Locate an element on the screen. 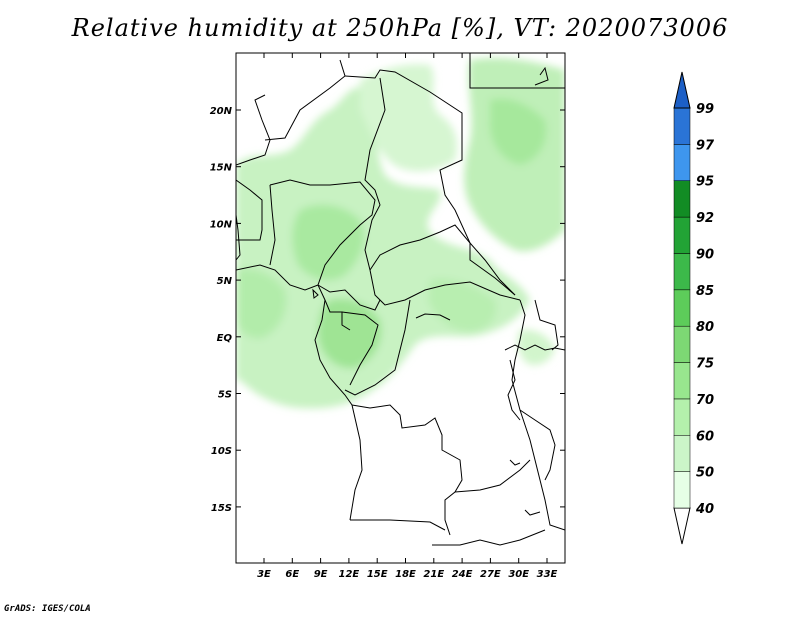 The width and height of the screenshot is (800, 618). lon-tick-label: 30E is located at coordinates (518, 574).